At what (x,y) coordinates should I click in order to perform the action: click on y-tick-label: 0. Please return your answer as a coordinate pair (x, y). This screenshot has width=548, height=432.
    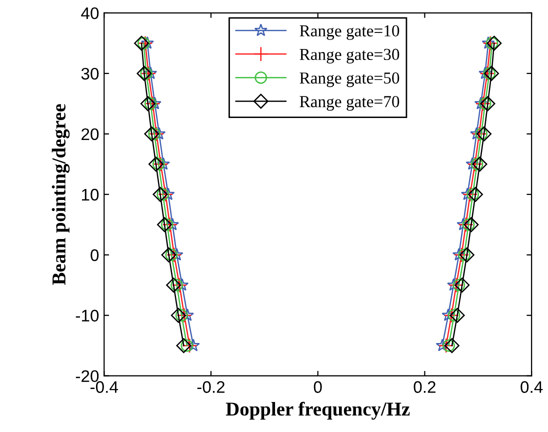
    Looking at the image, I should click on (94, 255).